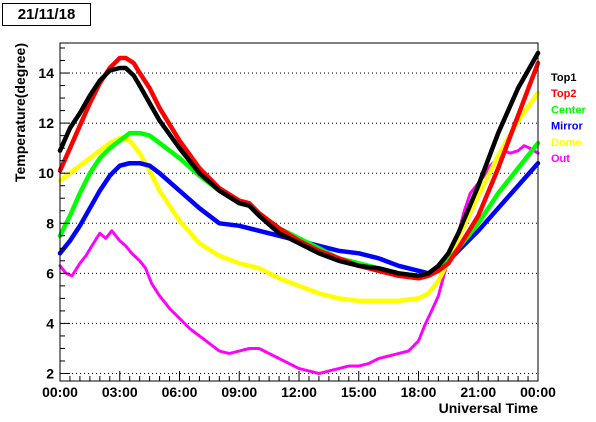 Image resolution: width=596 pixels, height=422 pixels. I want to click on x-tick-label: 18:00, so click(419, 392).